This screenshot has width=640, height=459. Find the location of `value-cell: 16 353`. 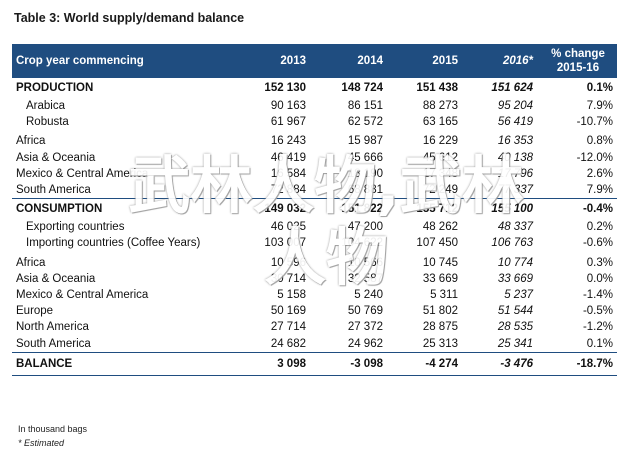

value-cell: 16 353 is located at coordinates (515, 141).